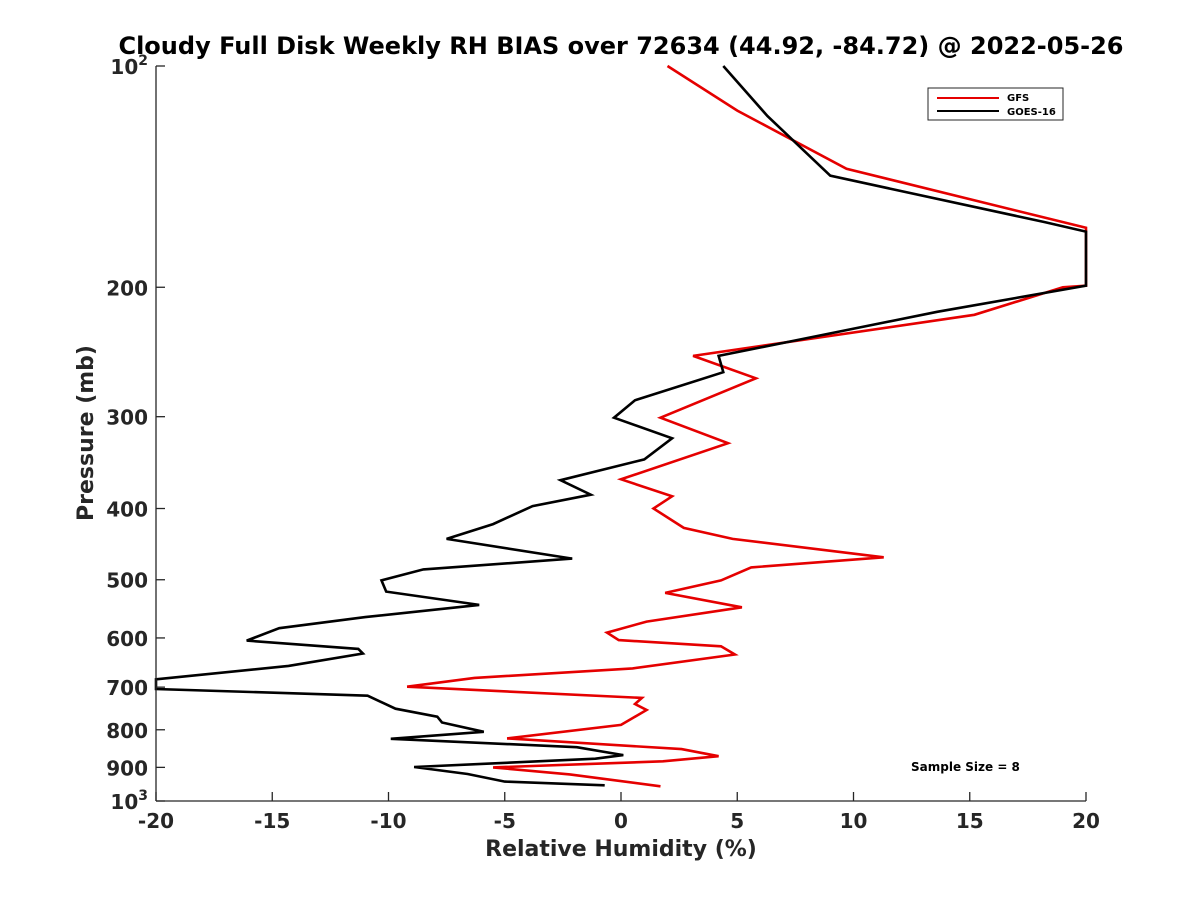  I want to click on x-axis-ticks: -20 -15 -10 -5 0 5 10 15 20, so click(619, 812).